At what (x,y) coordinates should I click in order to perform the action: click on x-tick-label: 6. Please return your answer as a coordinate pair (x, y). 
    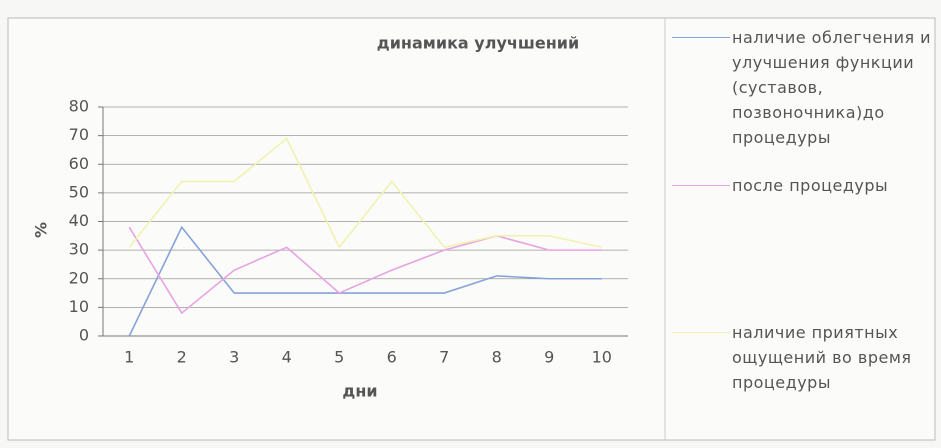
    Looking at the image, I should click on (392, 357).